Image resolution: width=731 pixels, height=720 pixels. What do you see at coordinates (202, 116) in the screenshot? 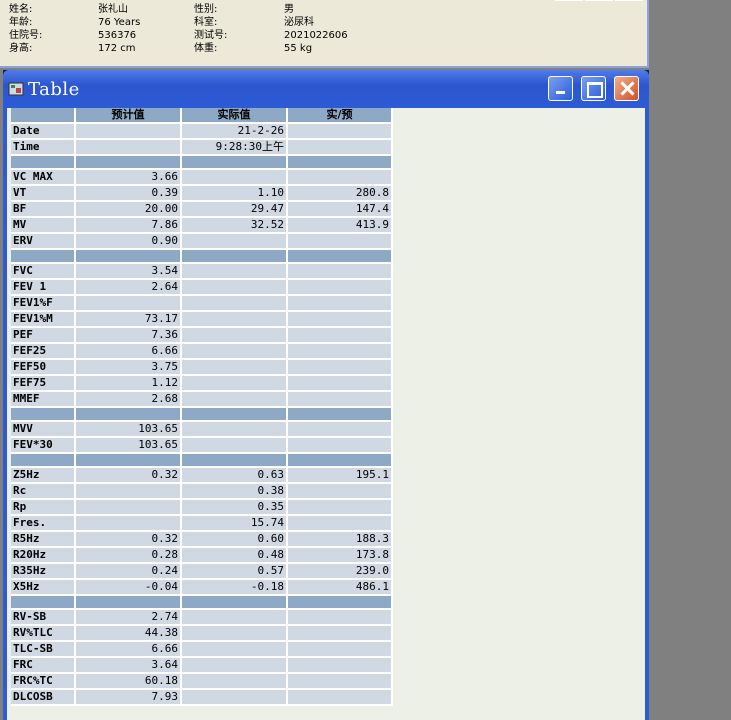
I see `table-header-row: 预计值 实际值 实/预` at bounding box center [202, 116].